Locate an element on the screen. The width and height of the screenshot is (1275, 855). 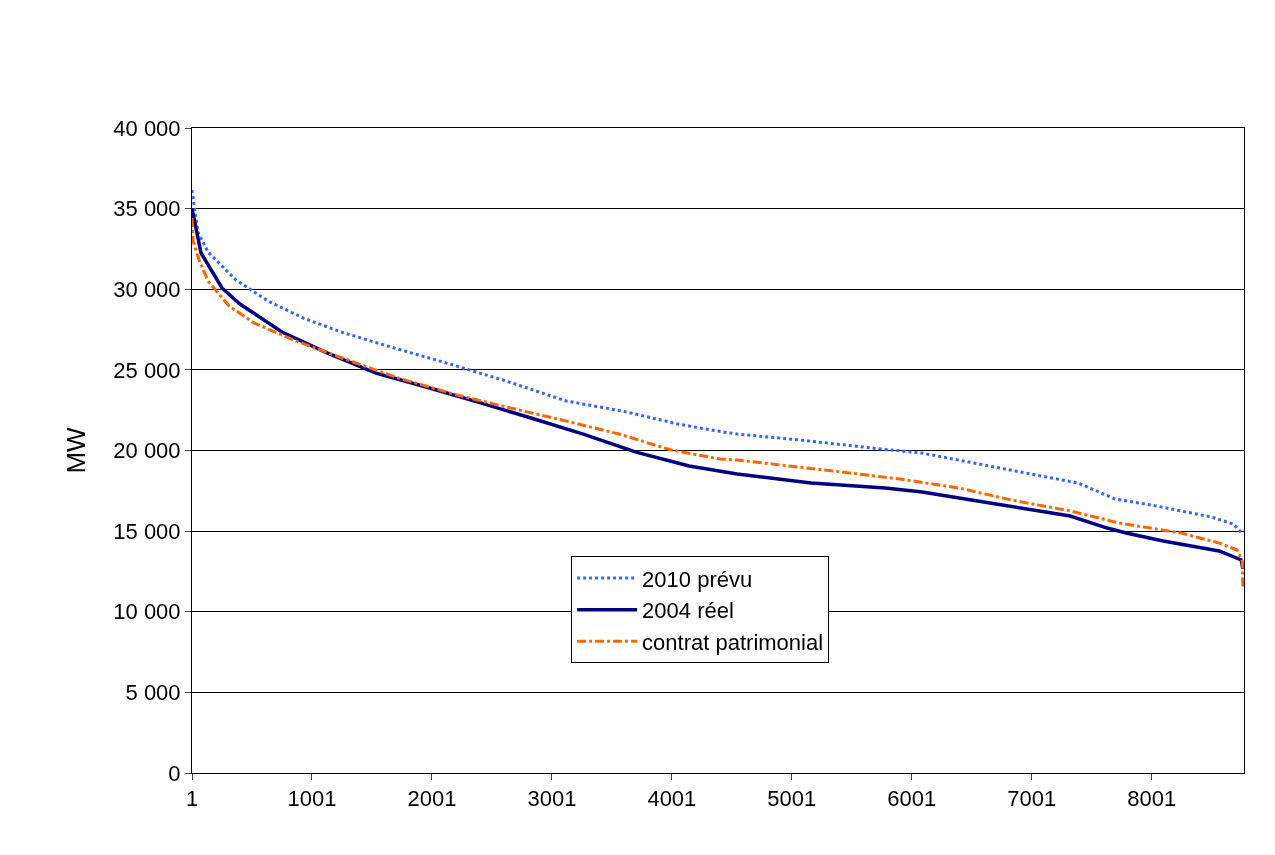
y-tick-label: 35 000 is located at coordinates (147, 209).